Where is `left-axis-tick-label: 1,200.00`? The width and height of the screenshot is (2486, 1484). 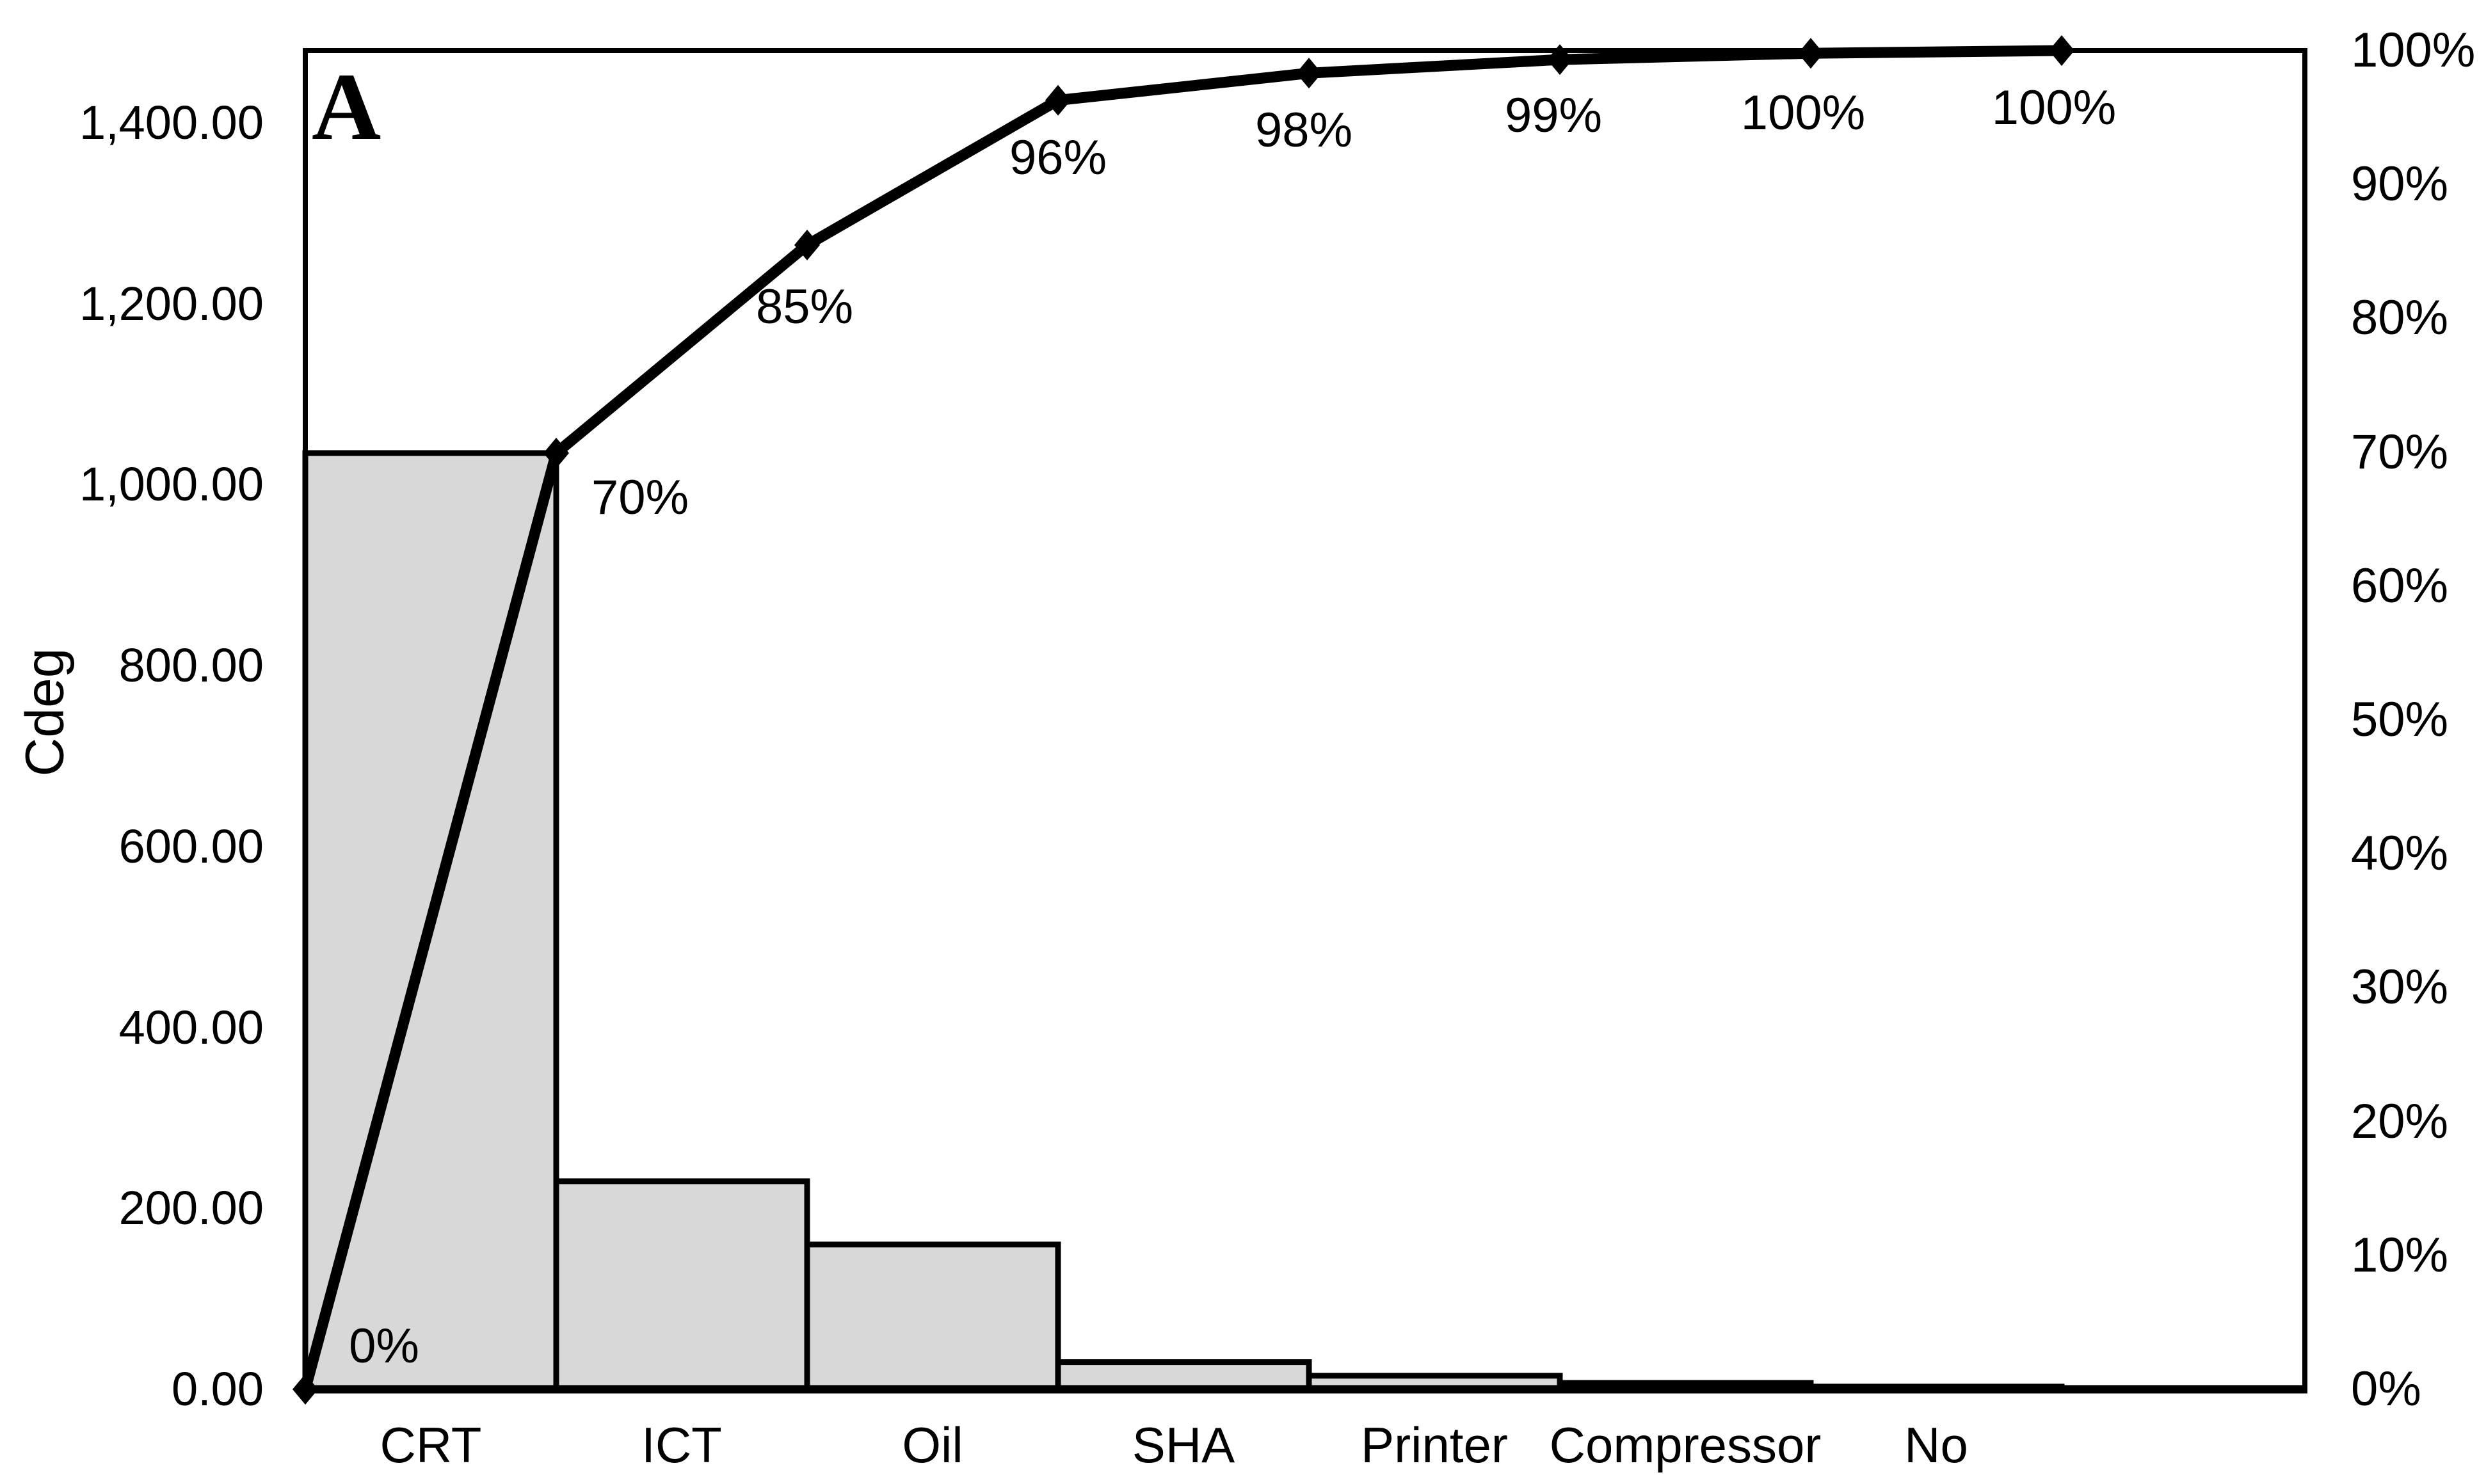 left-axis-tick-label: 1,200.00 is located at coordinates (171, 303).